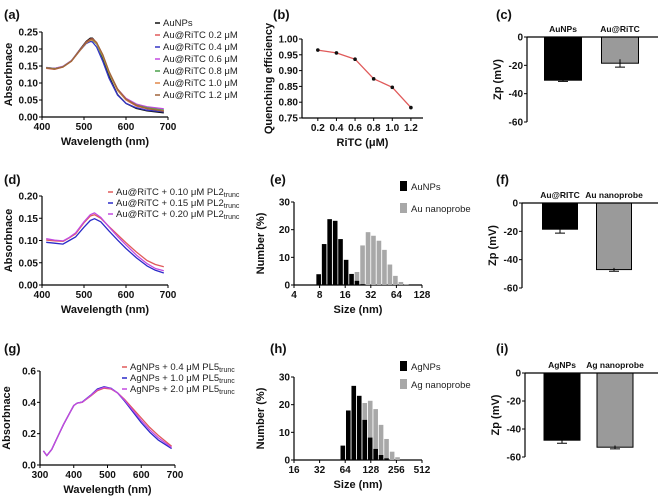 This screenshot has width=660, height=504. What do you see at coordinates (42, 127) in the screenshot?
I see `x-tick-label: 400` at bounding box center [42, 127].